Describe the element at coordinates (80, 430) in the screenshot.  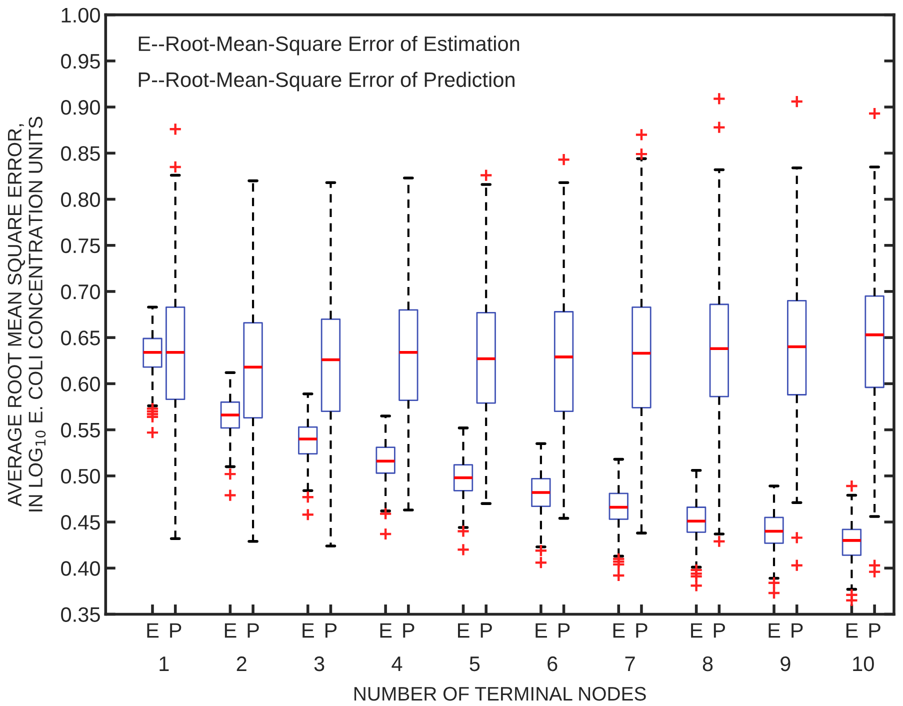
I see `y-tick-label: 0.55` at that location.